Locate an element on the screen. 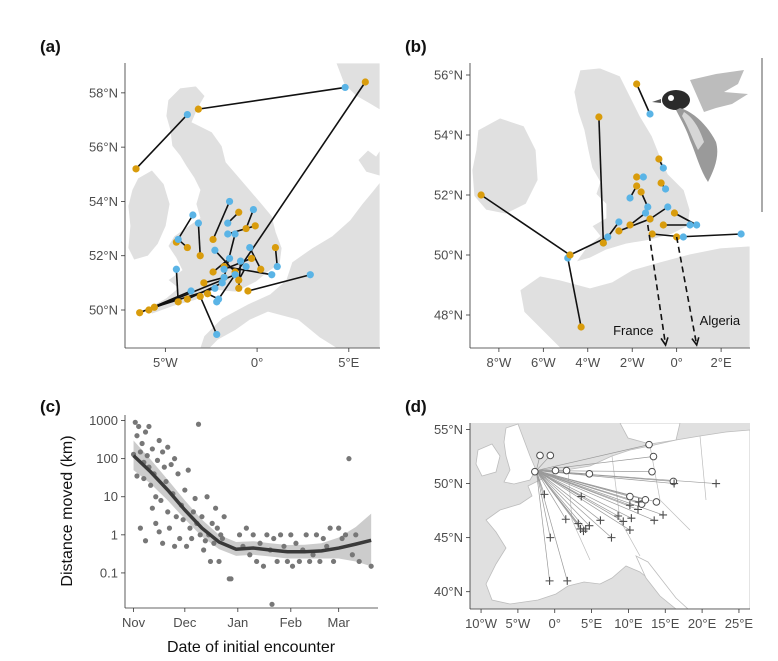 The height and width of the screenshot is (661, 778). x-tick-label: Feb is located at coordinates (291, 622).